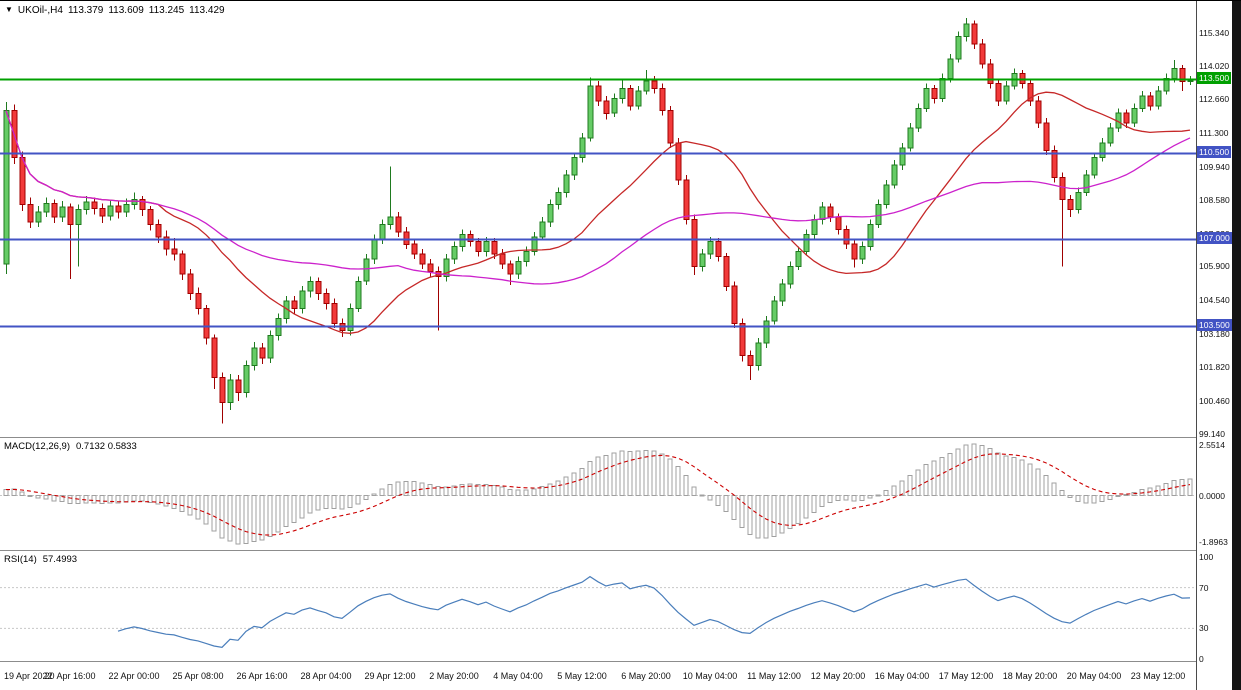  Describe the element at coordinates (60, 559) in the screenshot. I see `rsi-values: 57.4993` at that location.